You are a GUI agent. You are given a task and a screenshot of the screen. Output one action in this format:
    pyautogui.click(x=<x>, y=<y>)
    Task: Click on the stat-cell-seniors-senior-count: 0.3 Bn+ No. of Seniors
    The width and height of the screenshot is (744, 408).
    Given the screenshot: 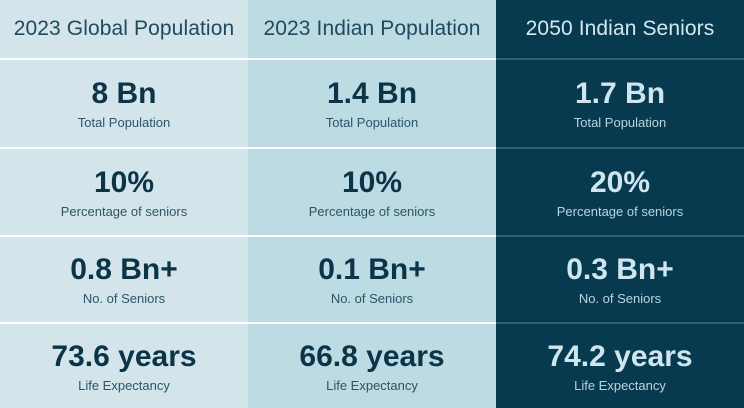 What is the action you would take?
    pyautogui.click(x=620, y=278)
    